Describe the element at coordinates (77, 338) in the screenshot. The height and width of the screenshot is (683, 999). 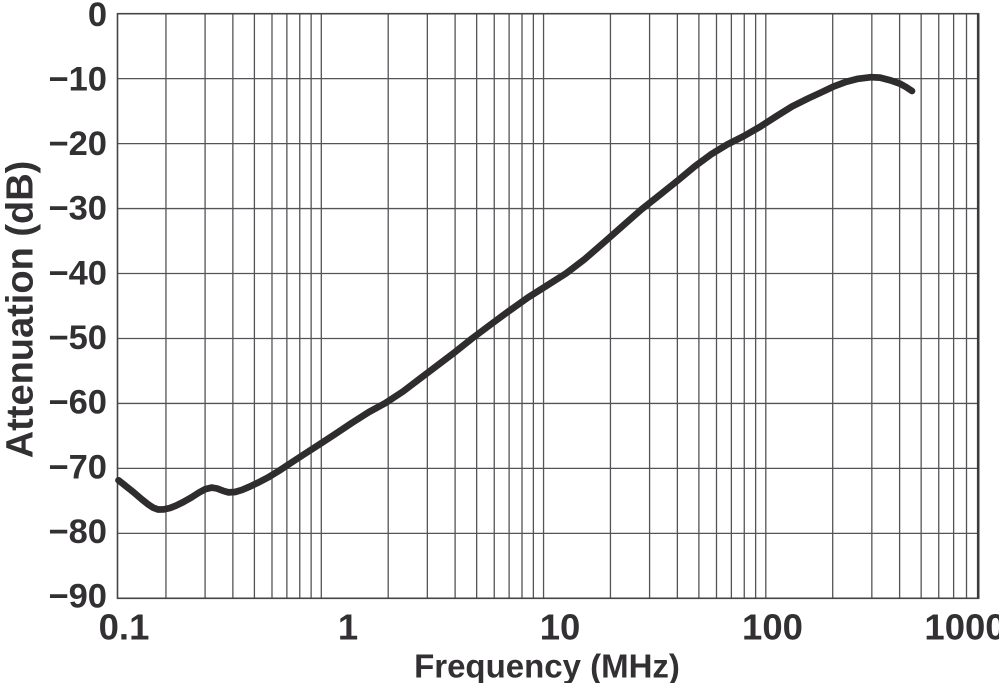
I see `svg-text: −50` at that location.